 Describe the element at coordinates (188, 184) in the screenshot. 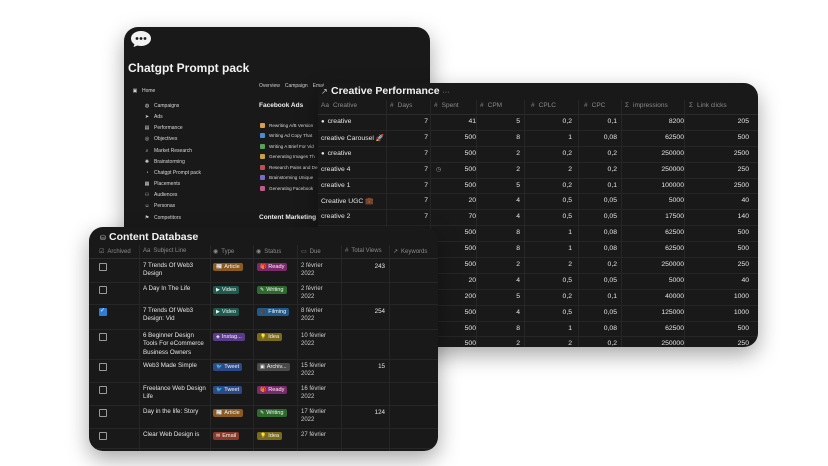

I see `sidebar-item-placements: ▦ Placements` at that location.